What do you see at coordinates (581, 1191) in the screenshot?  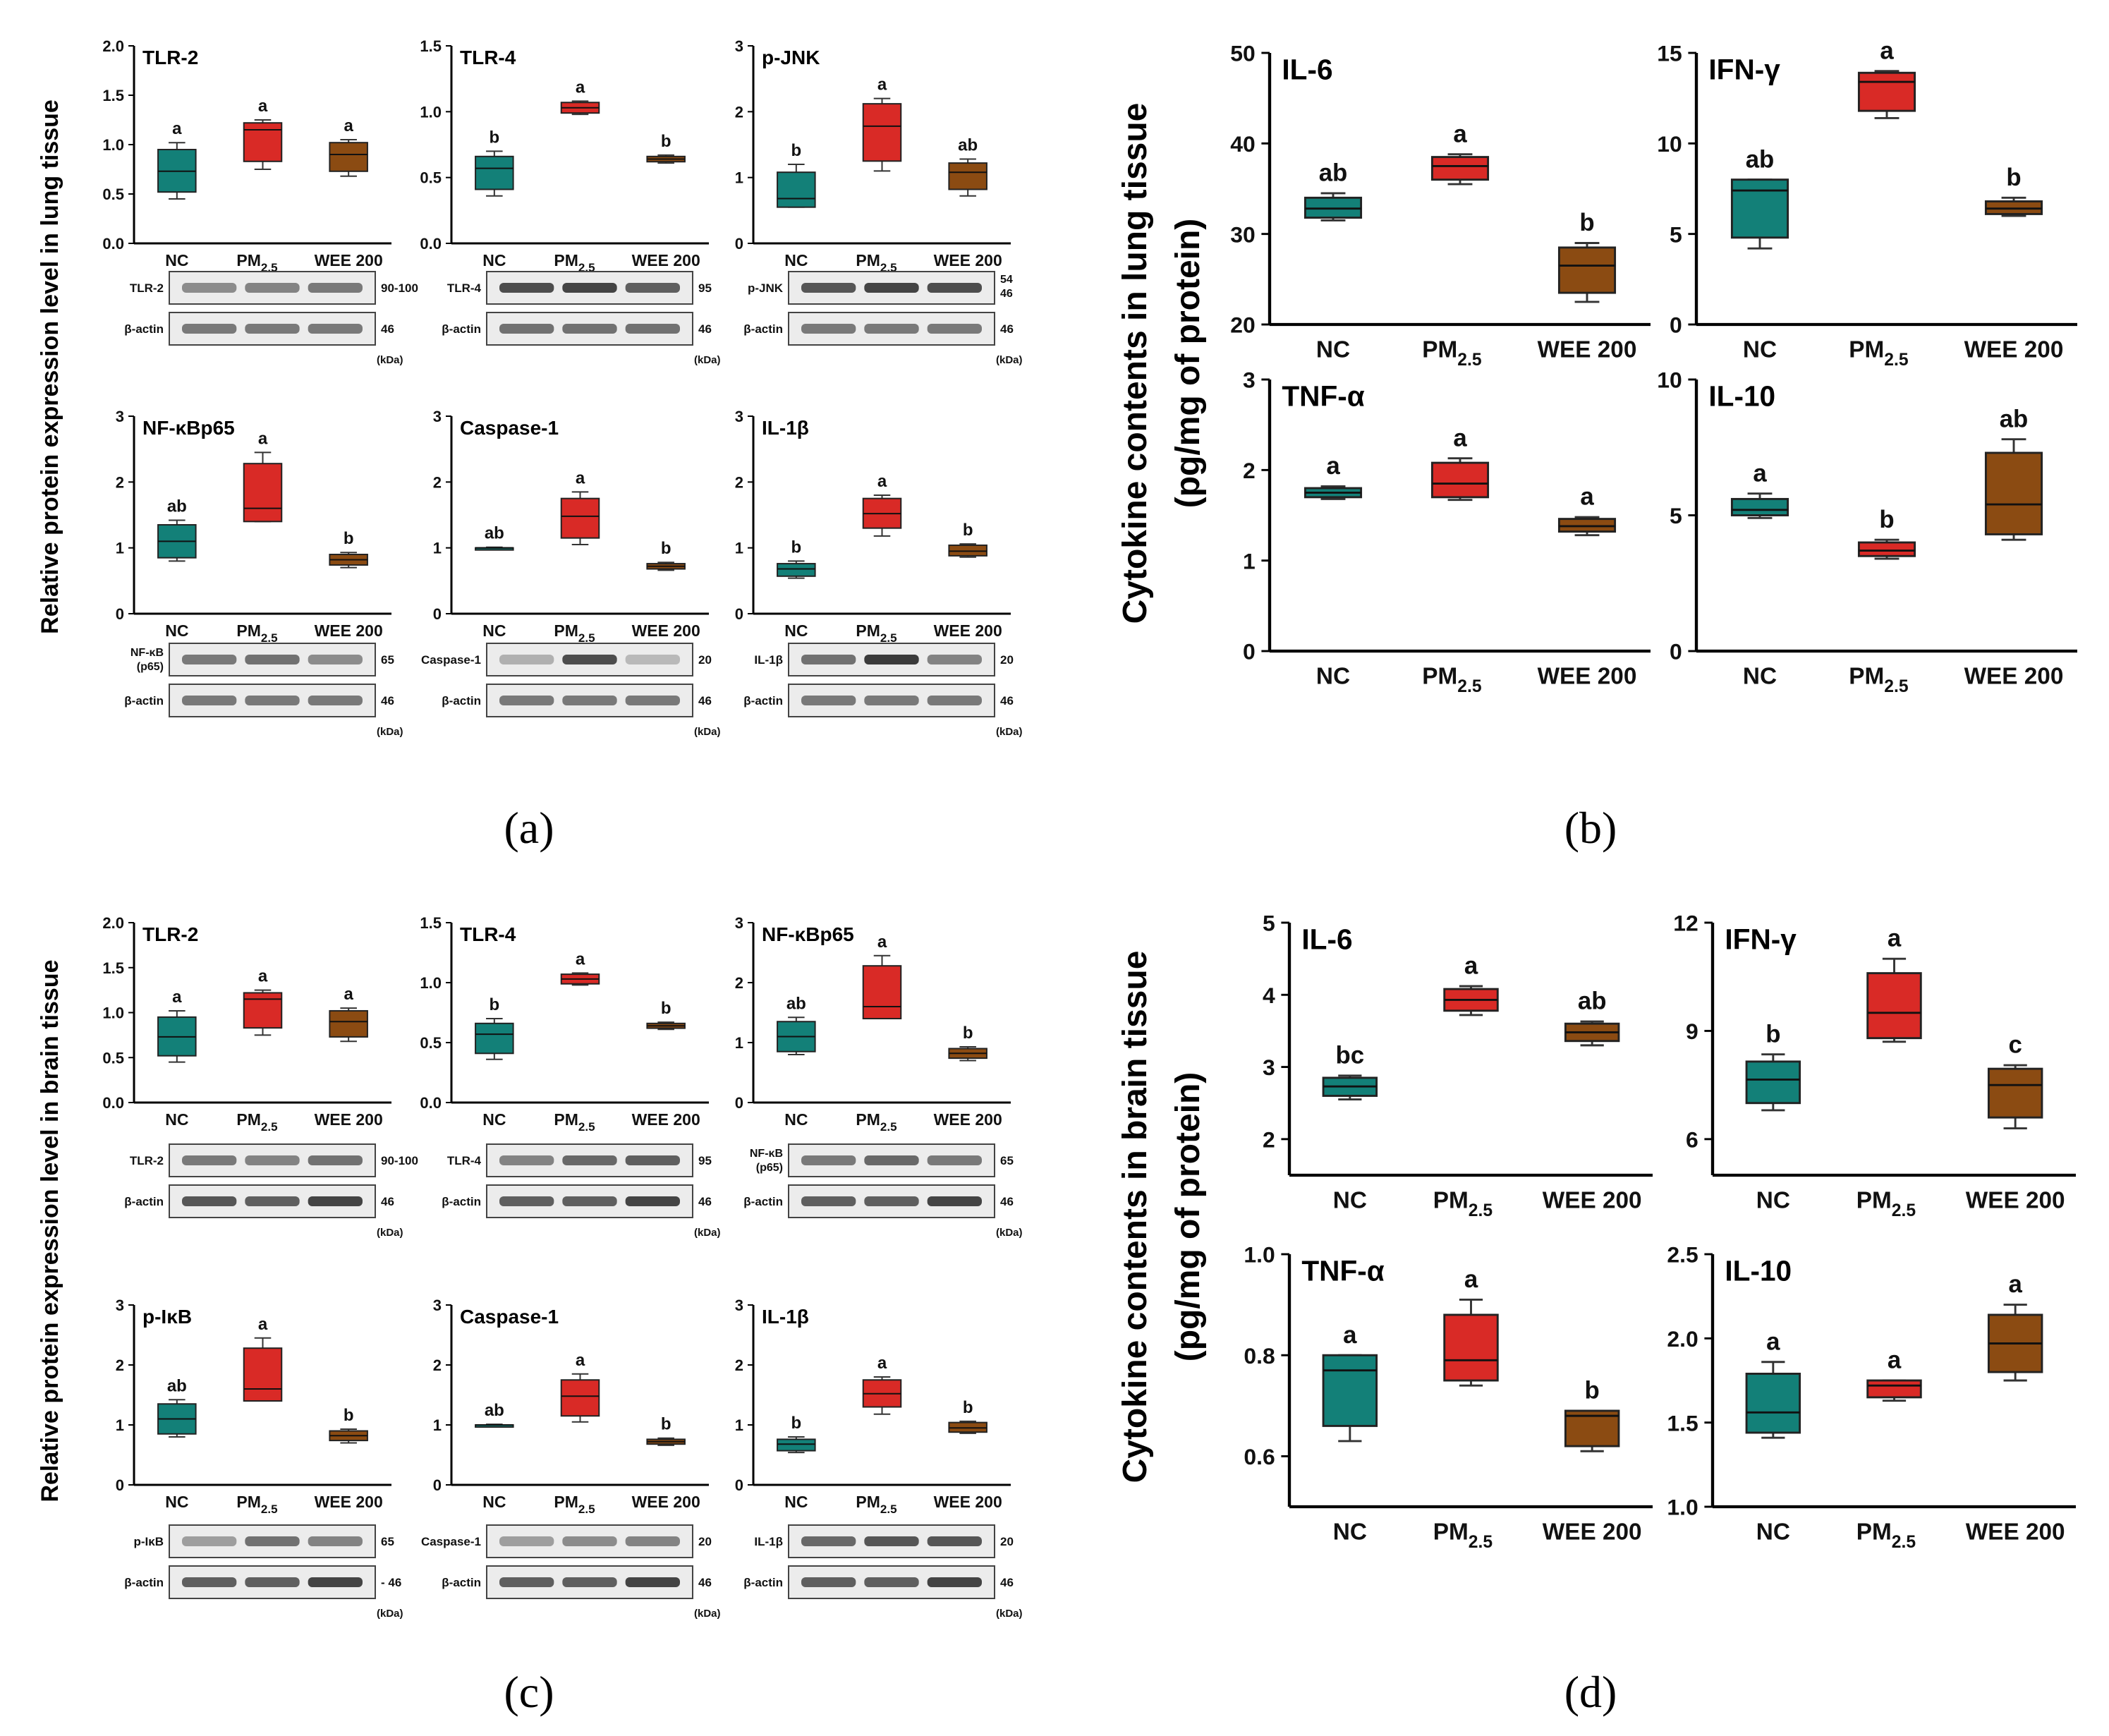 I see `western-blot-c2: TLR-4 95 β-actin 46 (kDa)` at bounding box center [581, 1191].